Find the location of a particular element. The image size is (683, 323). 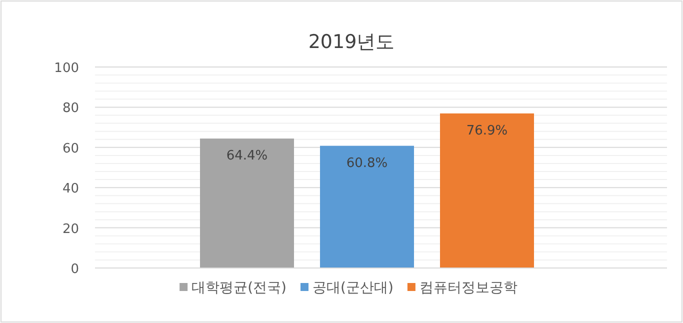

legend-label: 컴퓨터정보공학 is located at coordinates (468, 288).